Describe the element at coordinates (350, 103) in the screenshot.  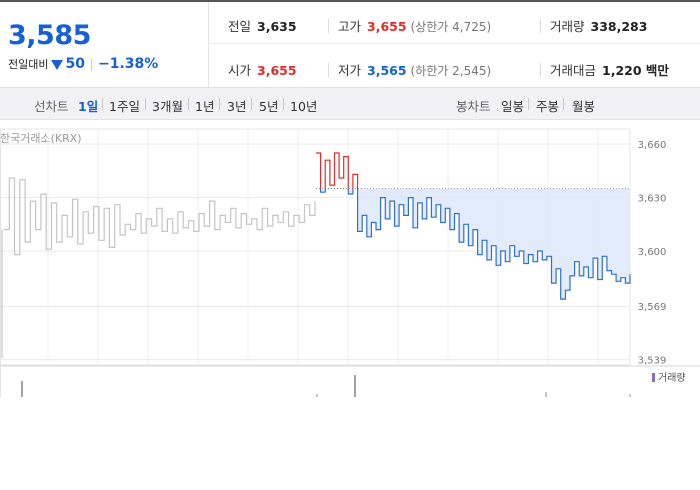
I see `chart-toolbar: 선차트 1일 1주일 3개월 1년 3년 5년 10년 봉차트 일봉 주봉 월봉` at that location.